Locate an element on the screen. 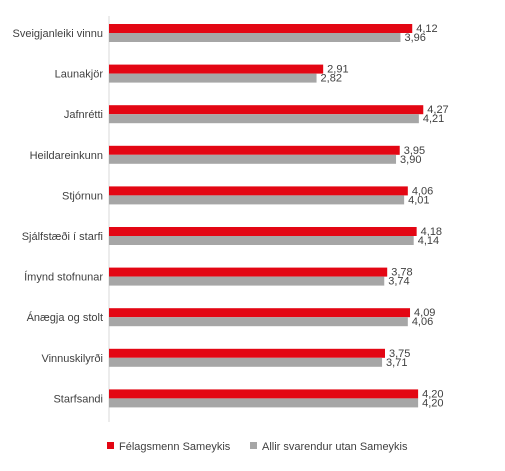  data-label: 4,01 is located at coordinates (418, 200).